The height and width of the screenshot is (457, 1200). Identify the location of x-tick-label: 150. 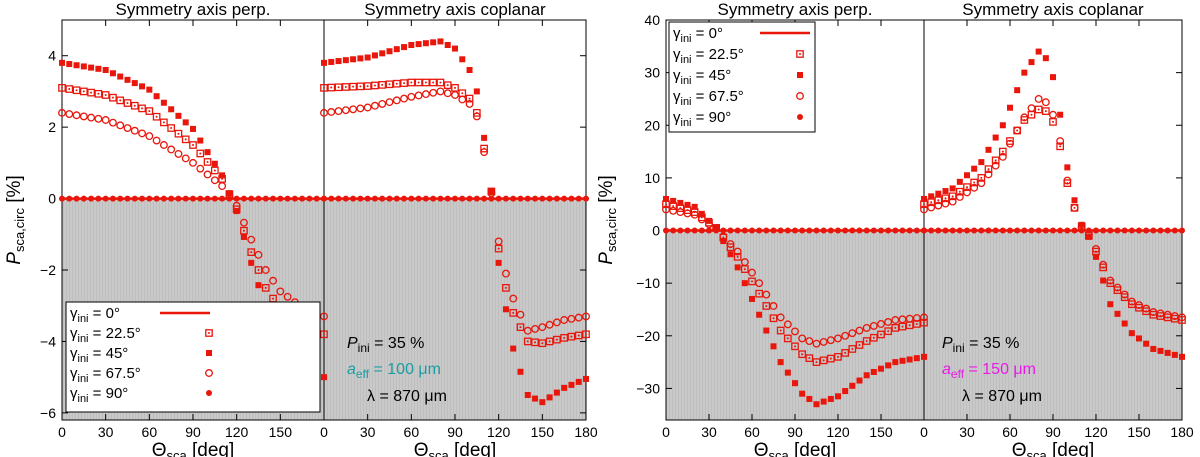
(881, 432).